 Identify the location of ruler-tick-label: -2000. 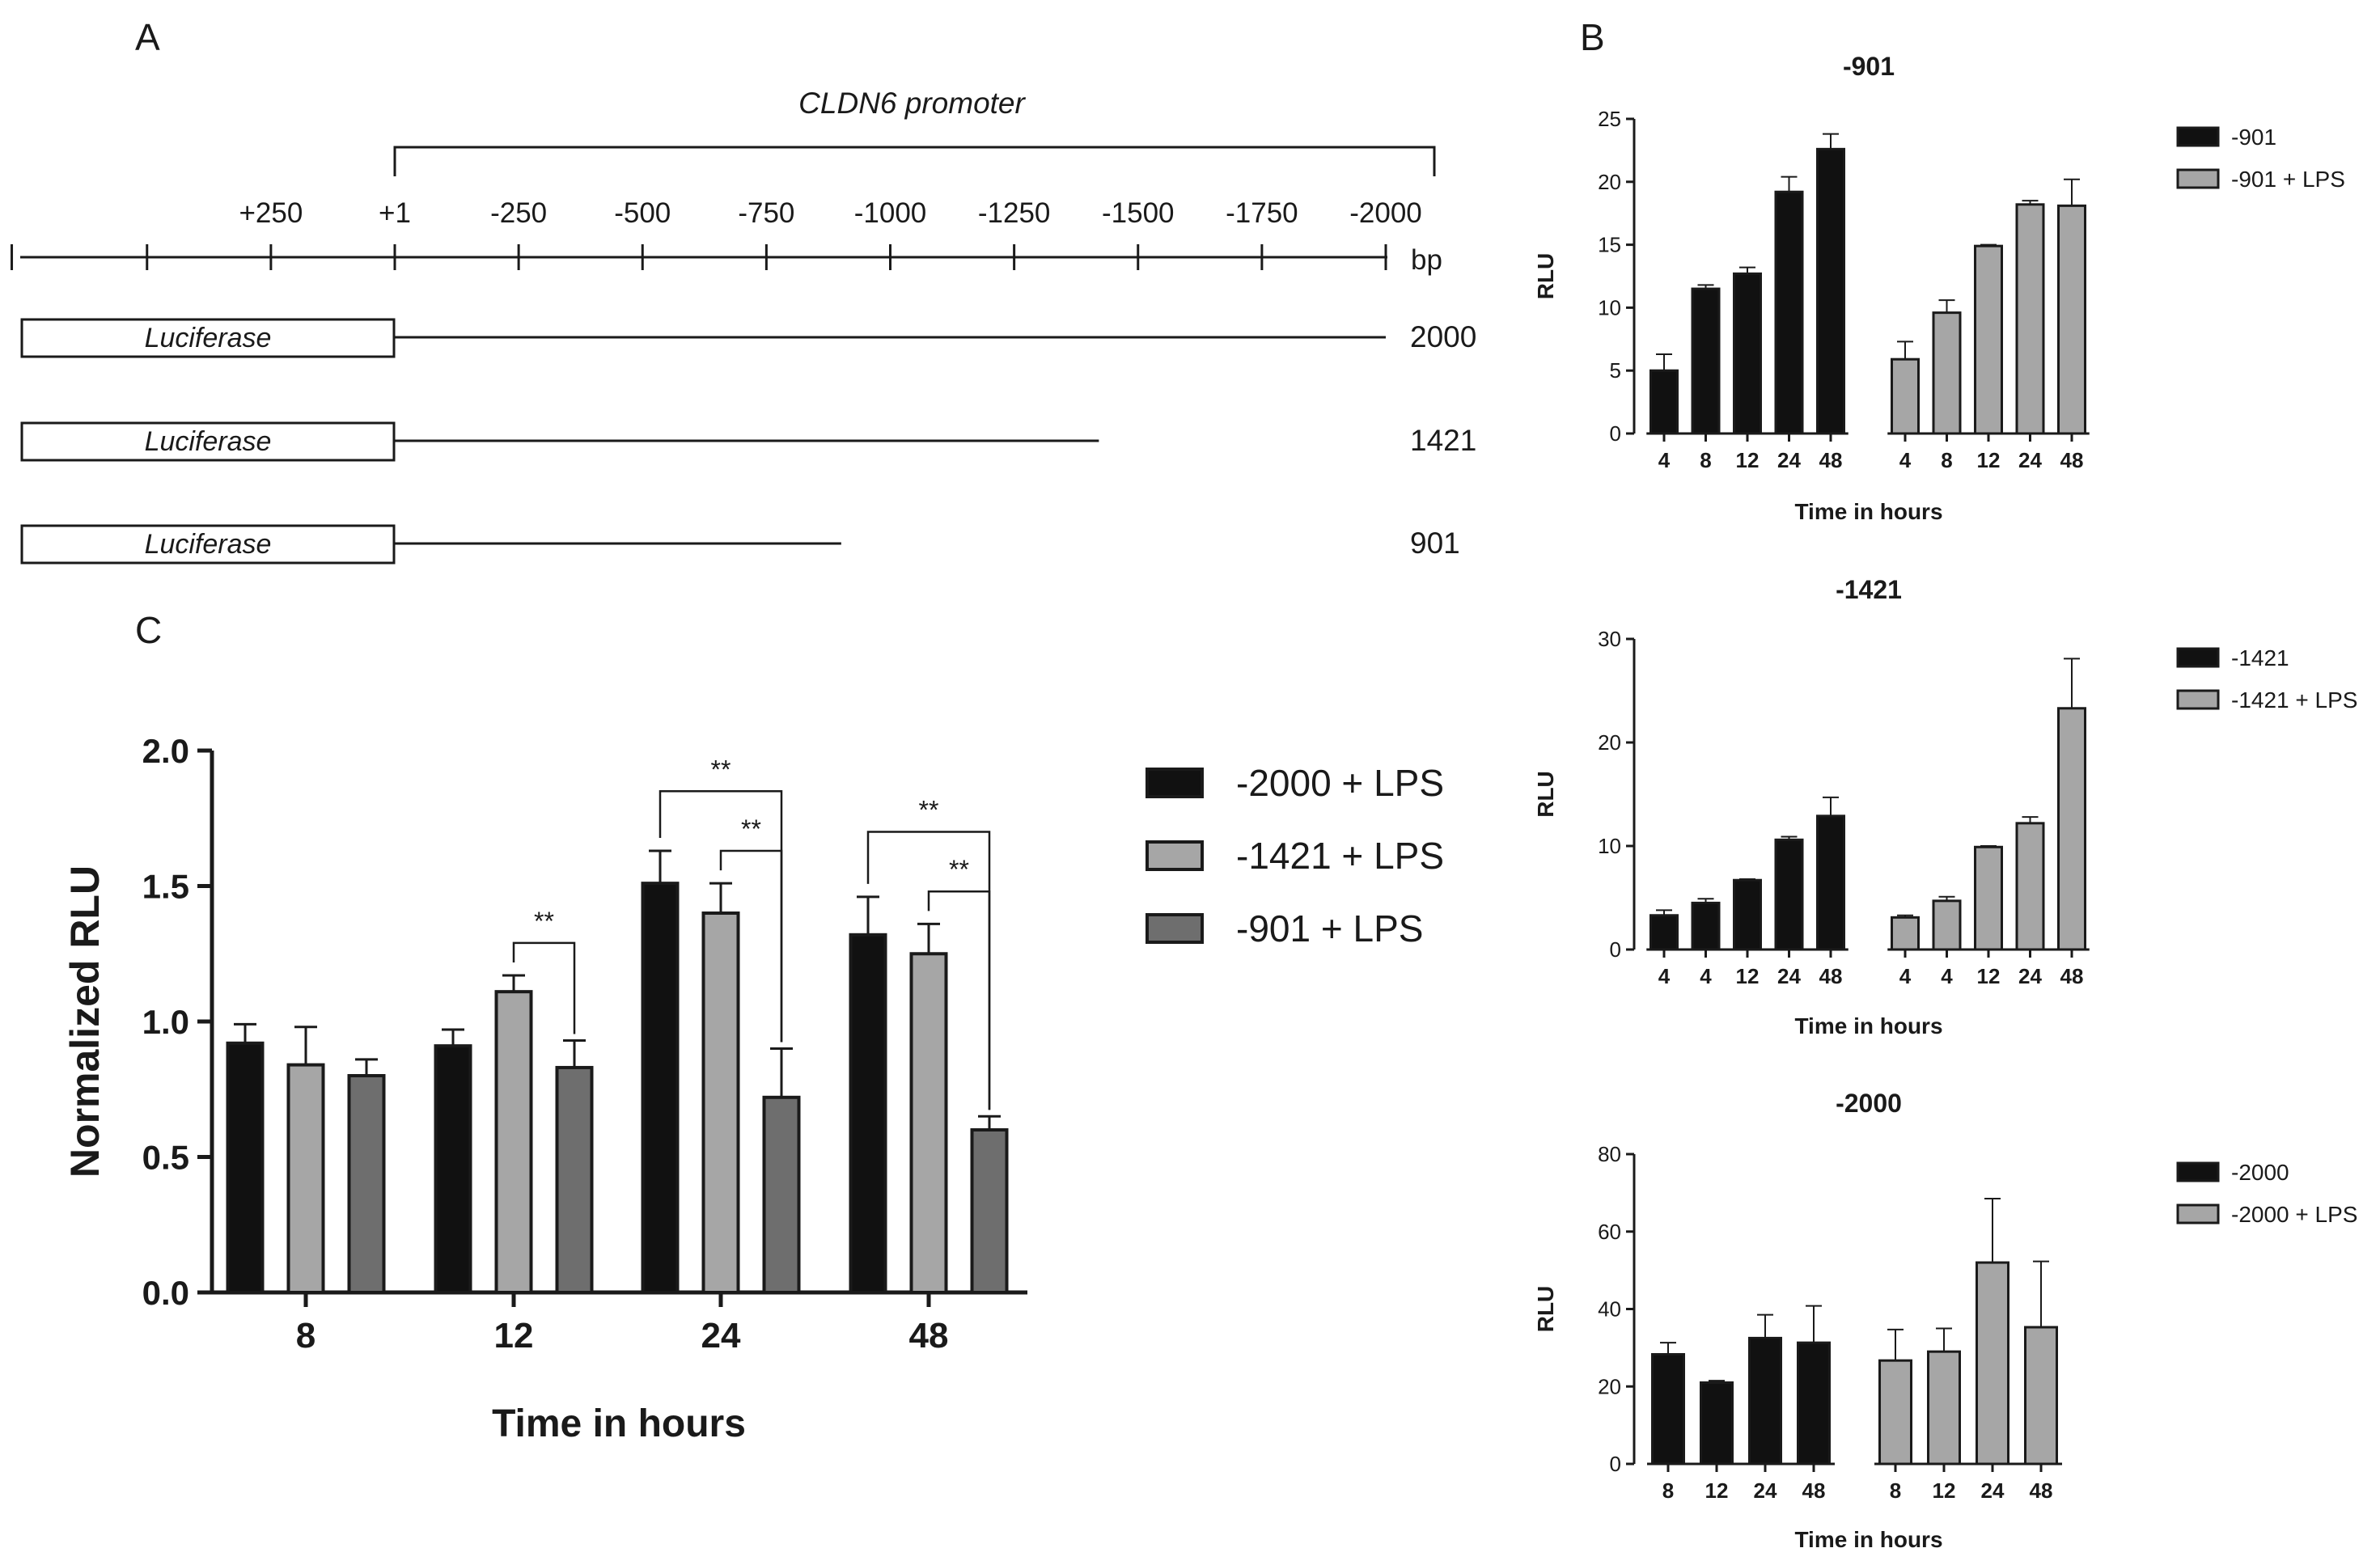
(1385, 213).